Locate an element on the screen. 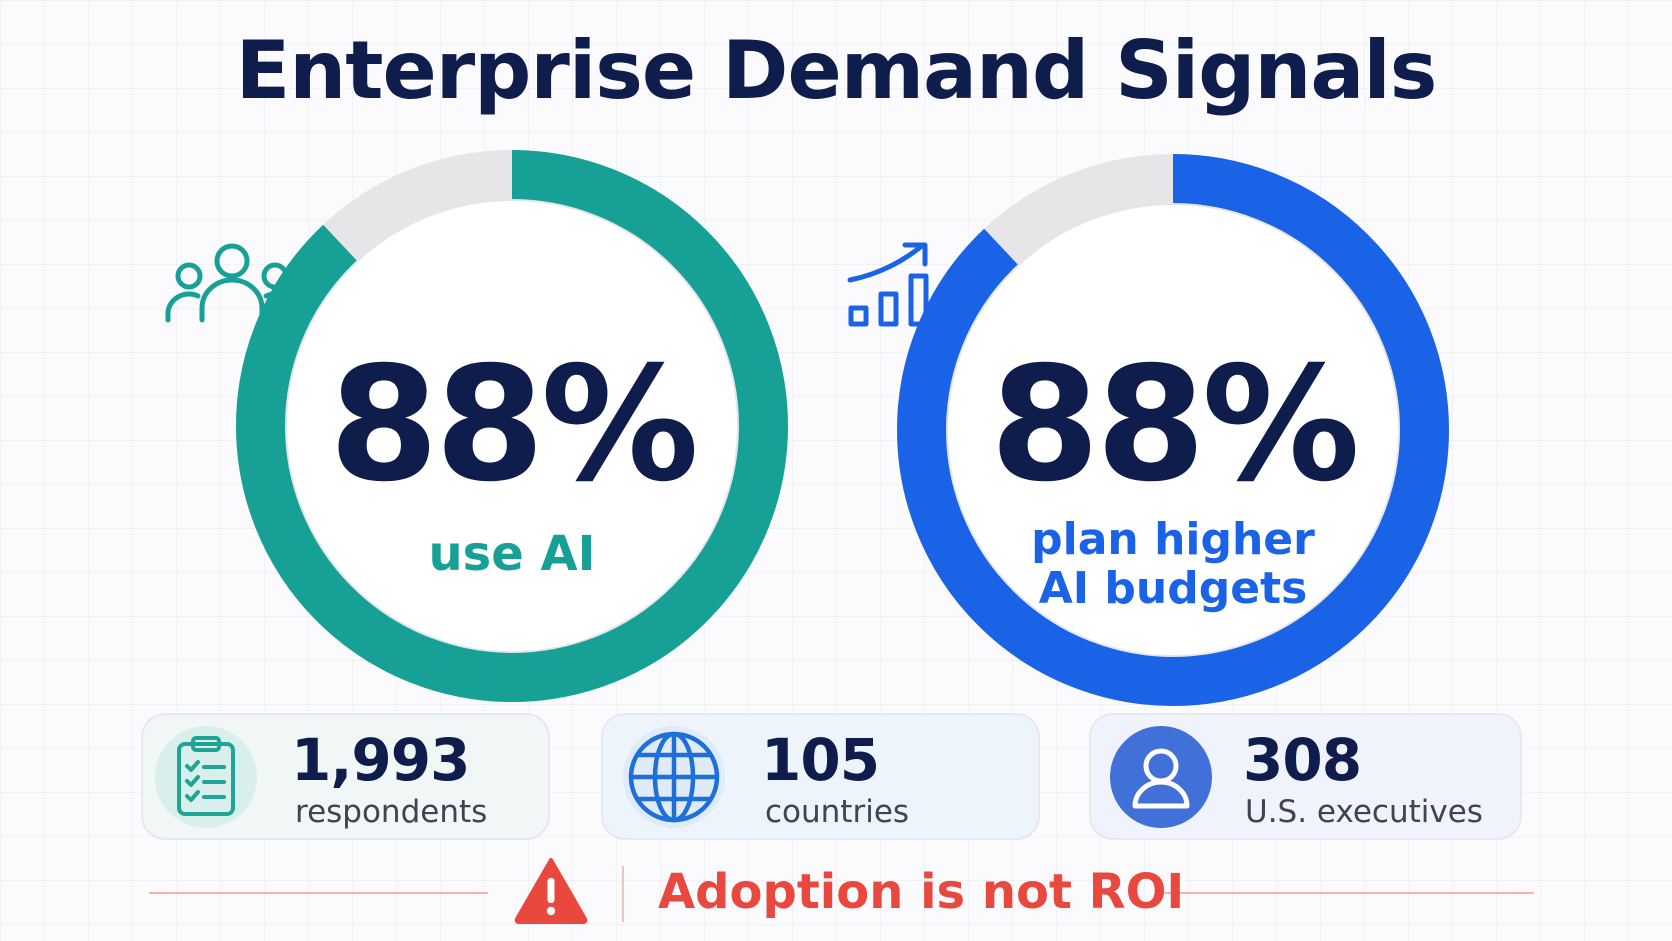 This screenshot has width=1672, height=941. globe-icon is located at coordinates (674, 777).